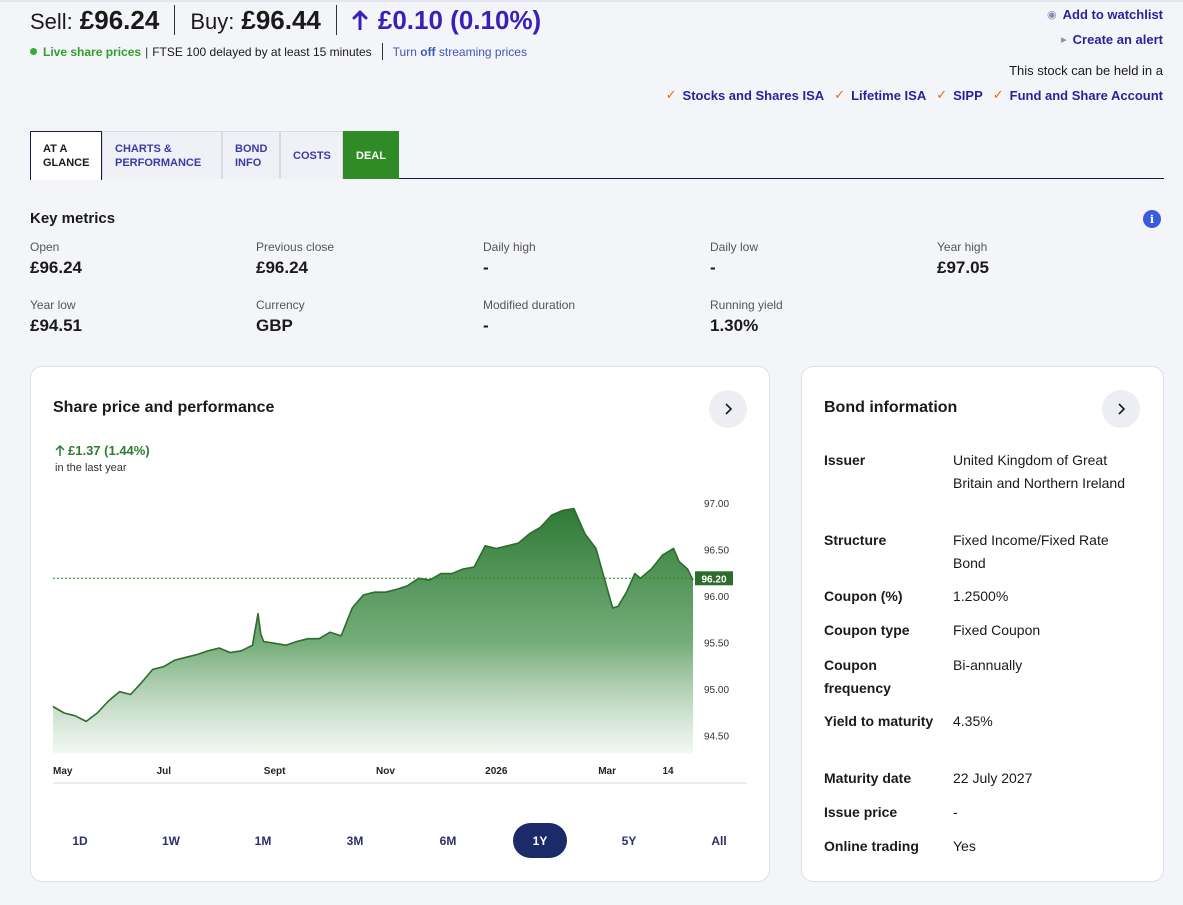 This screenshot has width=1183, height=905. I want to click on bond-card-title: Bond information, so click(891, 407).